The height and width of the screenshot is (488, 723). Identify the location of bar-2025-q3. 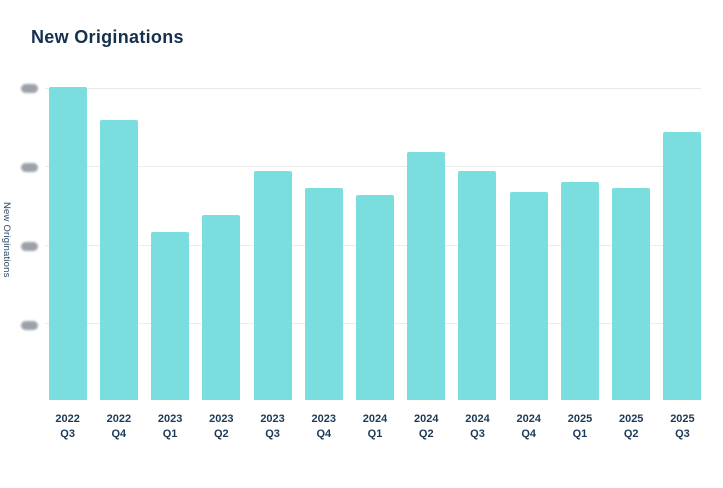
(682, 265).